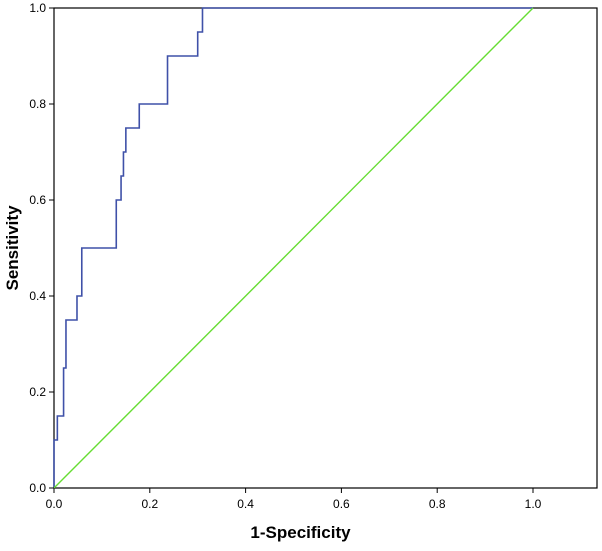 This screenshot has width=602, height=551. Describe the element at coordinates (12, 248) in the screenshot. I see `y-axis-title: Sensitivity` at that location.